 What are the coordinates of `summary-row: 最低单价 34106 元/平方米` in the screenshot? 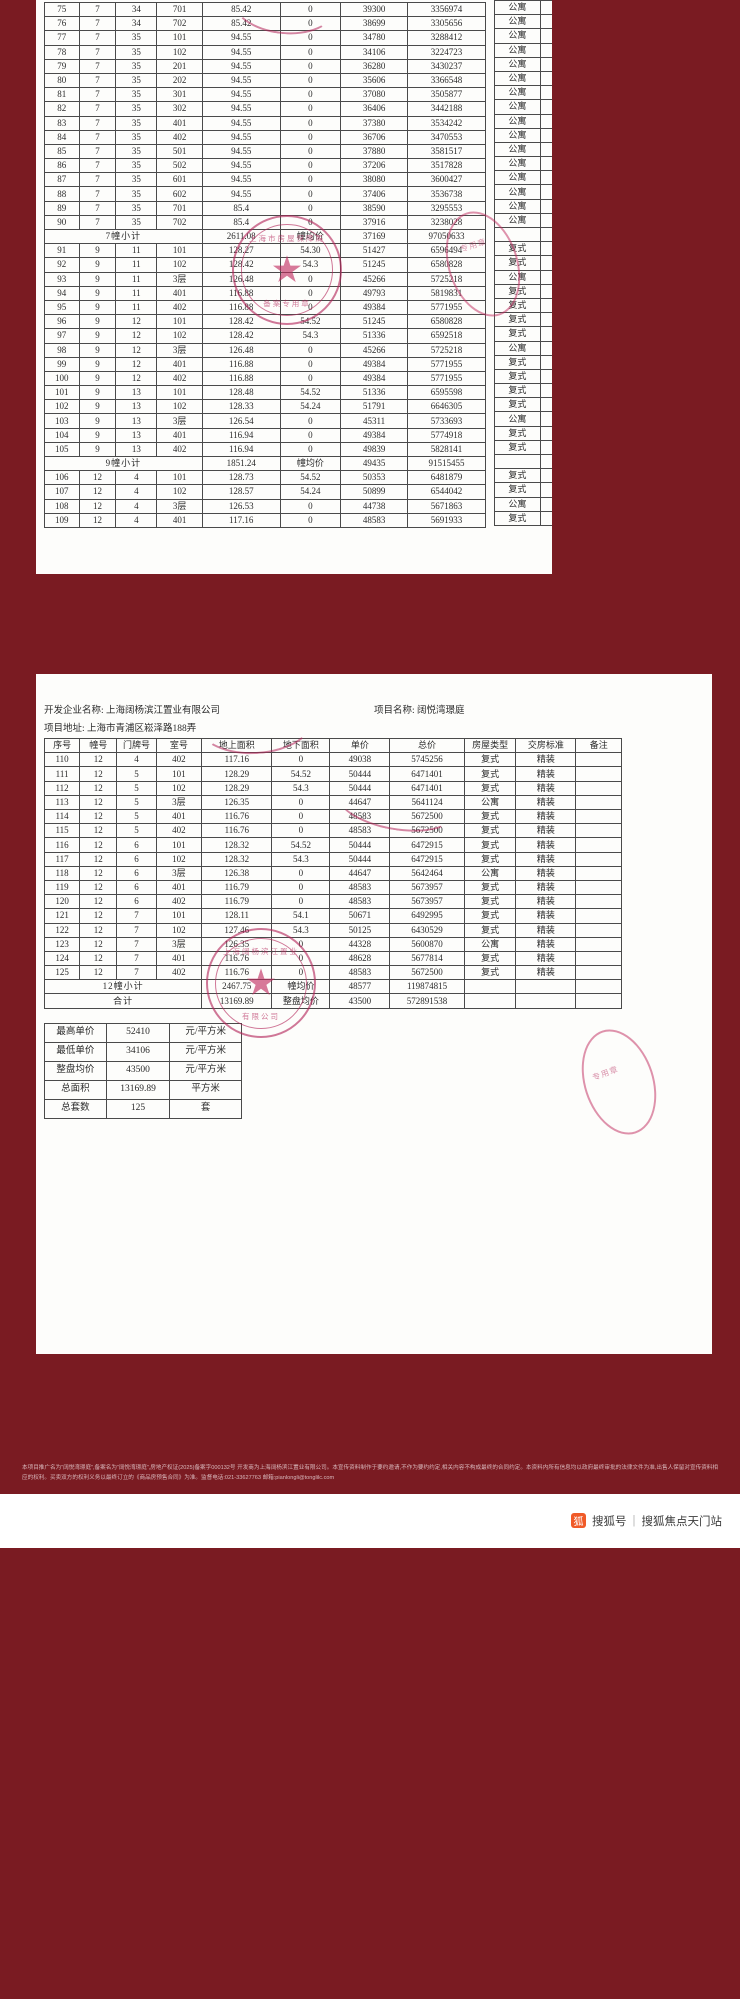 It's located at (143, 1051).